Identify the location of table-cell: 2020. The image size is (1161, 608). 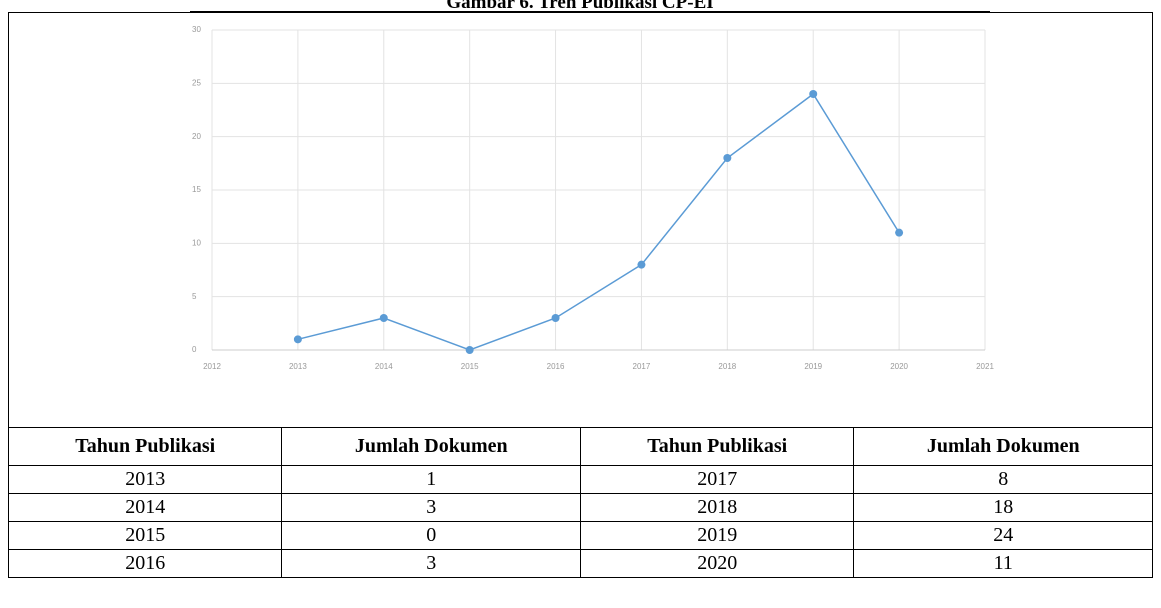
(717, 563).